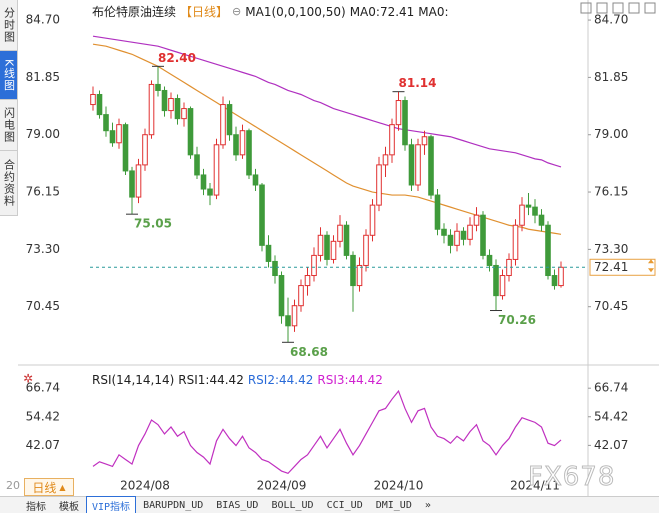 The image size is (659, 513). Describe the element at coordinates (211, 380) in the screenshot. I see `legend-entry: RSI1:44.42` at that location.